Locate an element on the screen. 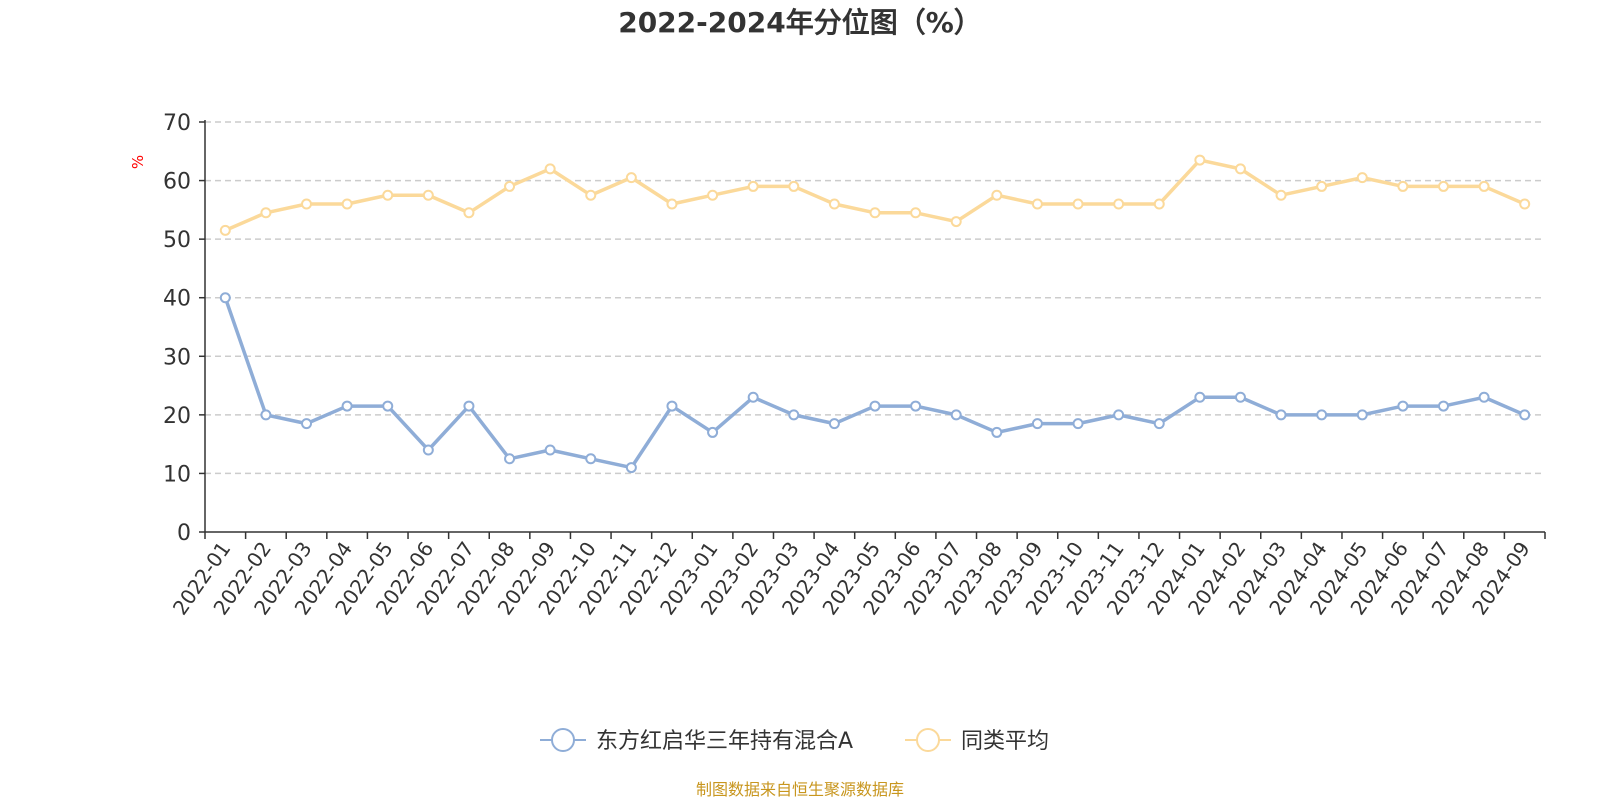 The height and width of the screenshot is (800, 1600). y-tick-label: 10 is located at coordinates (177, 474).